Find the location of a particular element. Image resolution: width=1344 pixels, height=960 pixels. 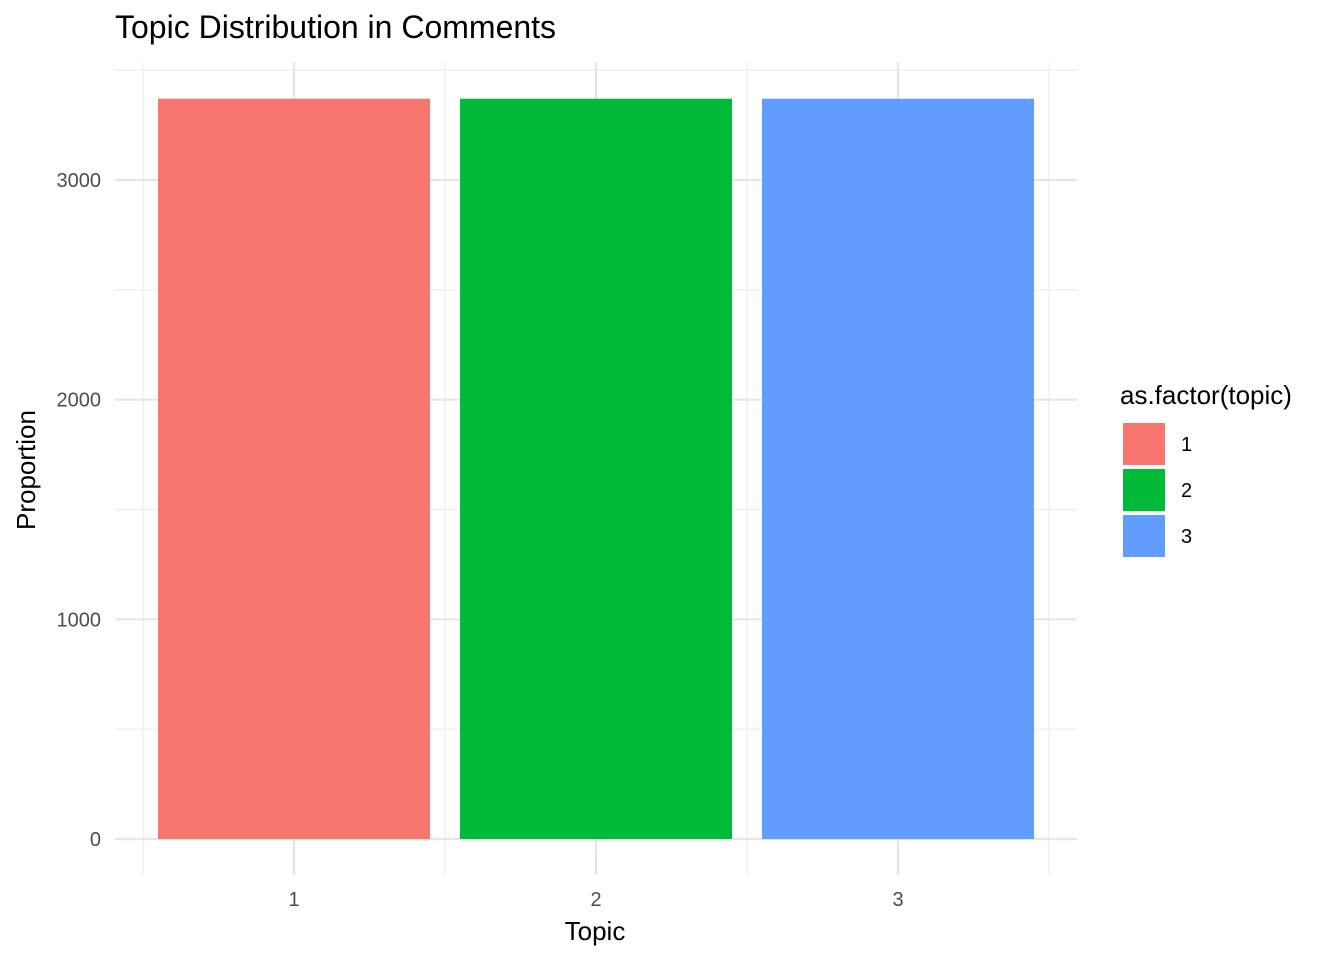

x-tick-label: 2 is located at coordinates (595, 900).